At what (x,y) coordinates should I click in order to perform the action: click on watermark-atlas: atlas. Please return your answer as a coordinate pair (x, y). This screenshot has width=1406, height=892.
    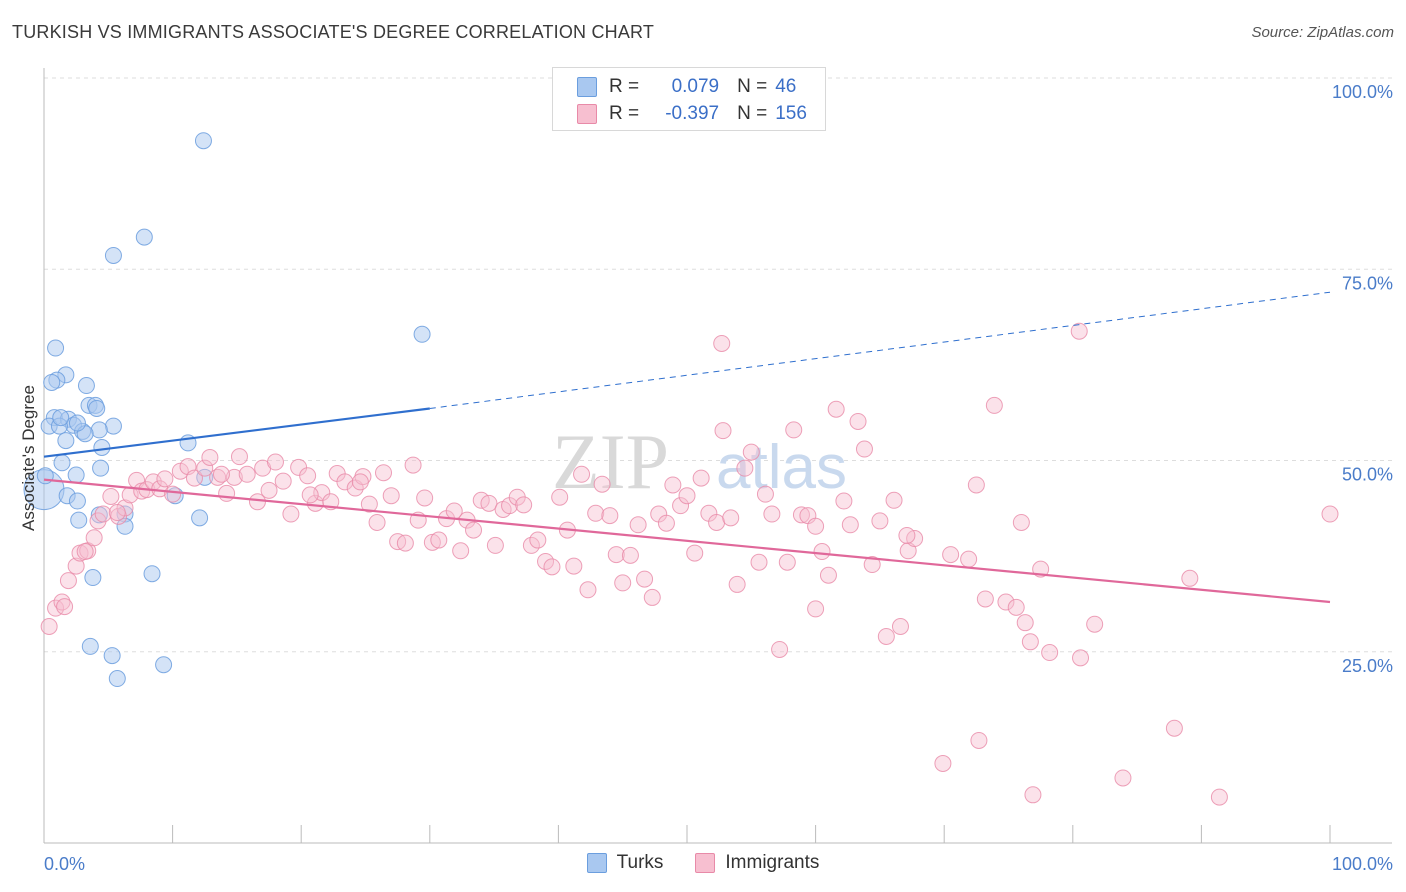
    Looking at the image, I should click on (781, 467).